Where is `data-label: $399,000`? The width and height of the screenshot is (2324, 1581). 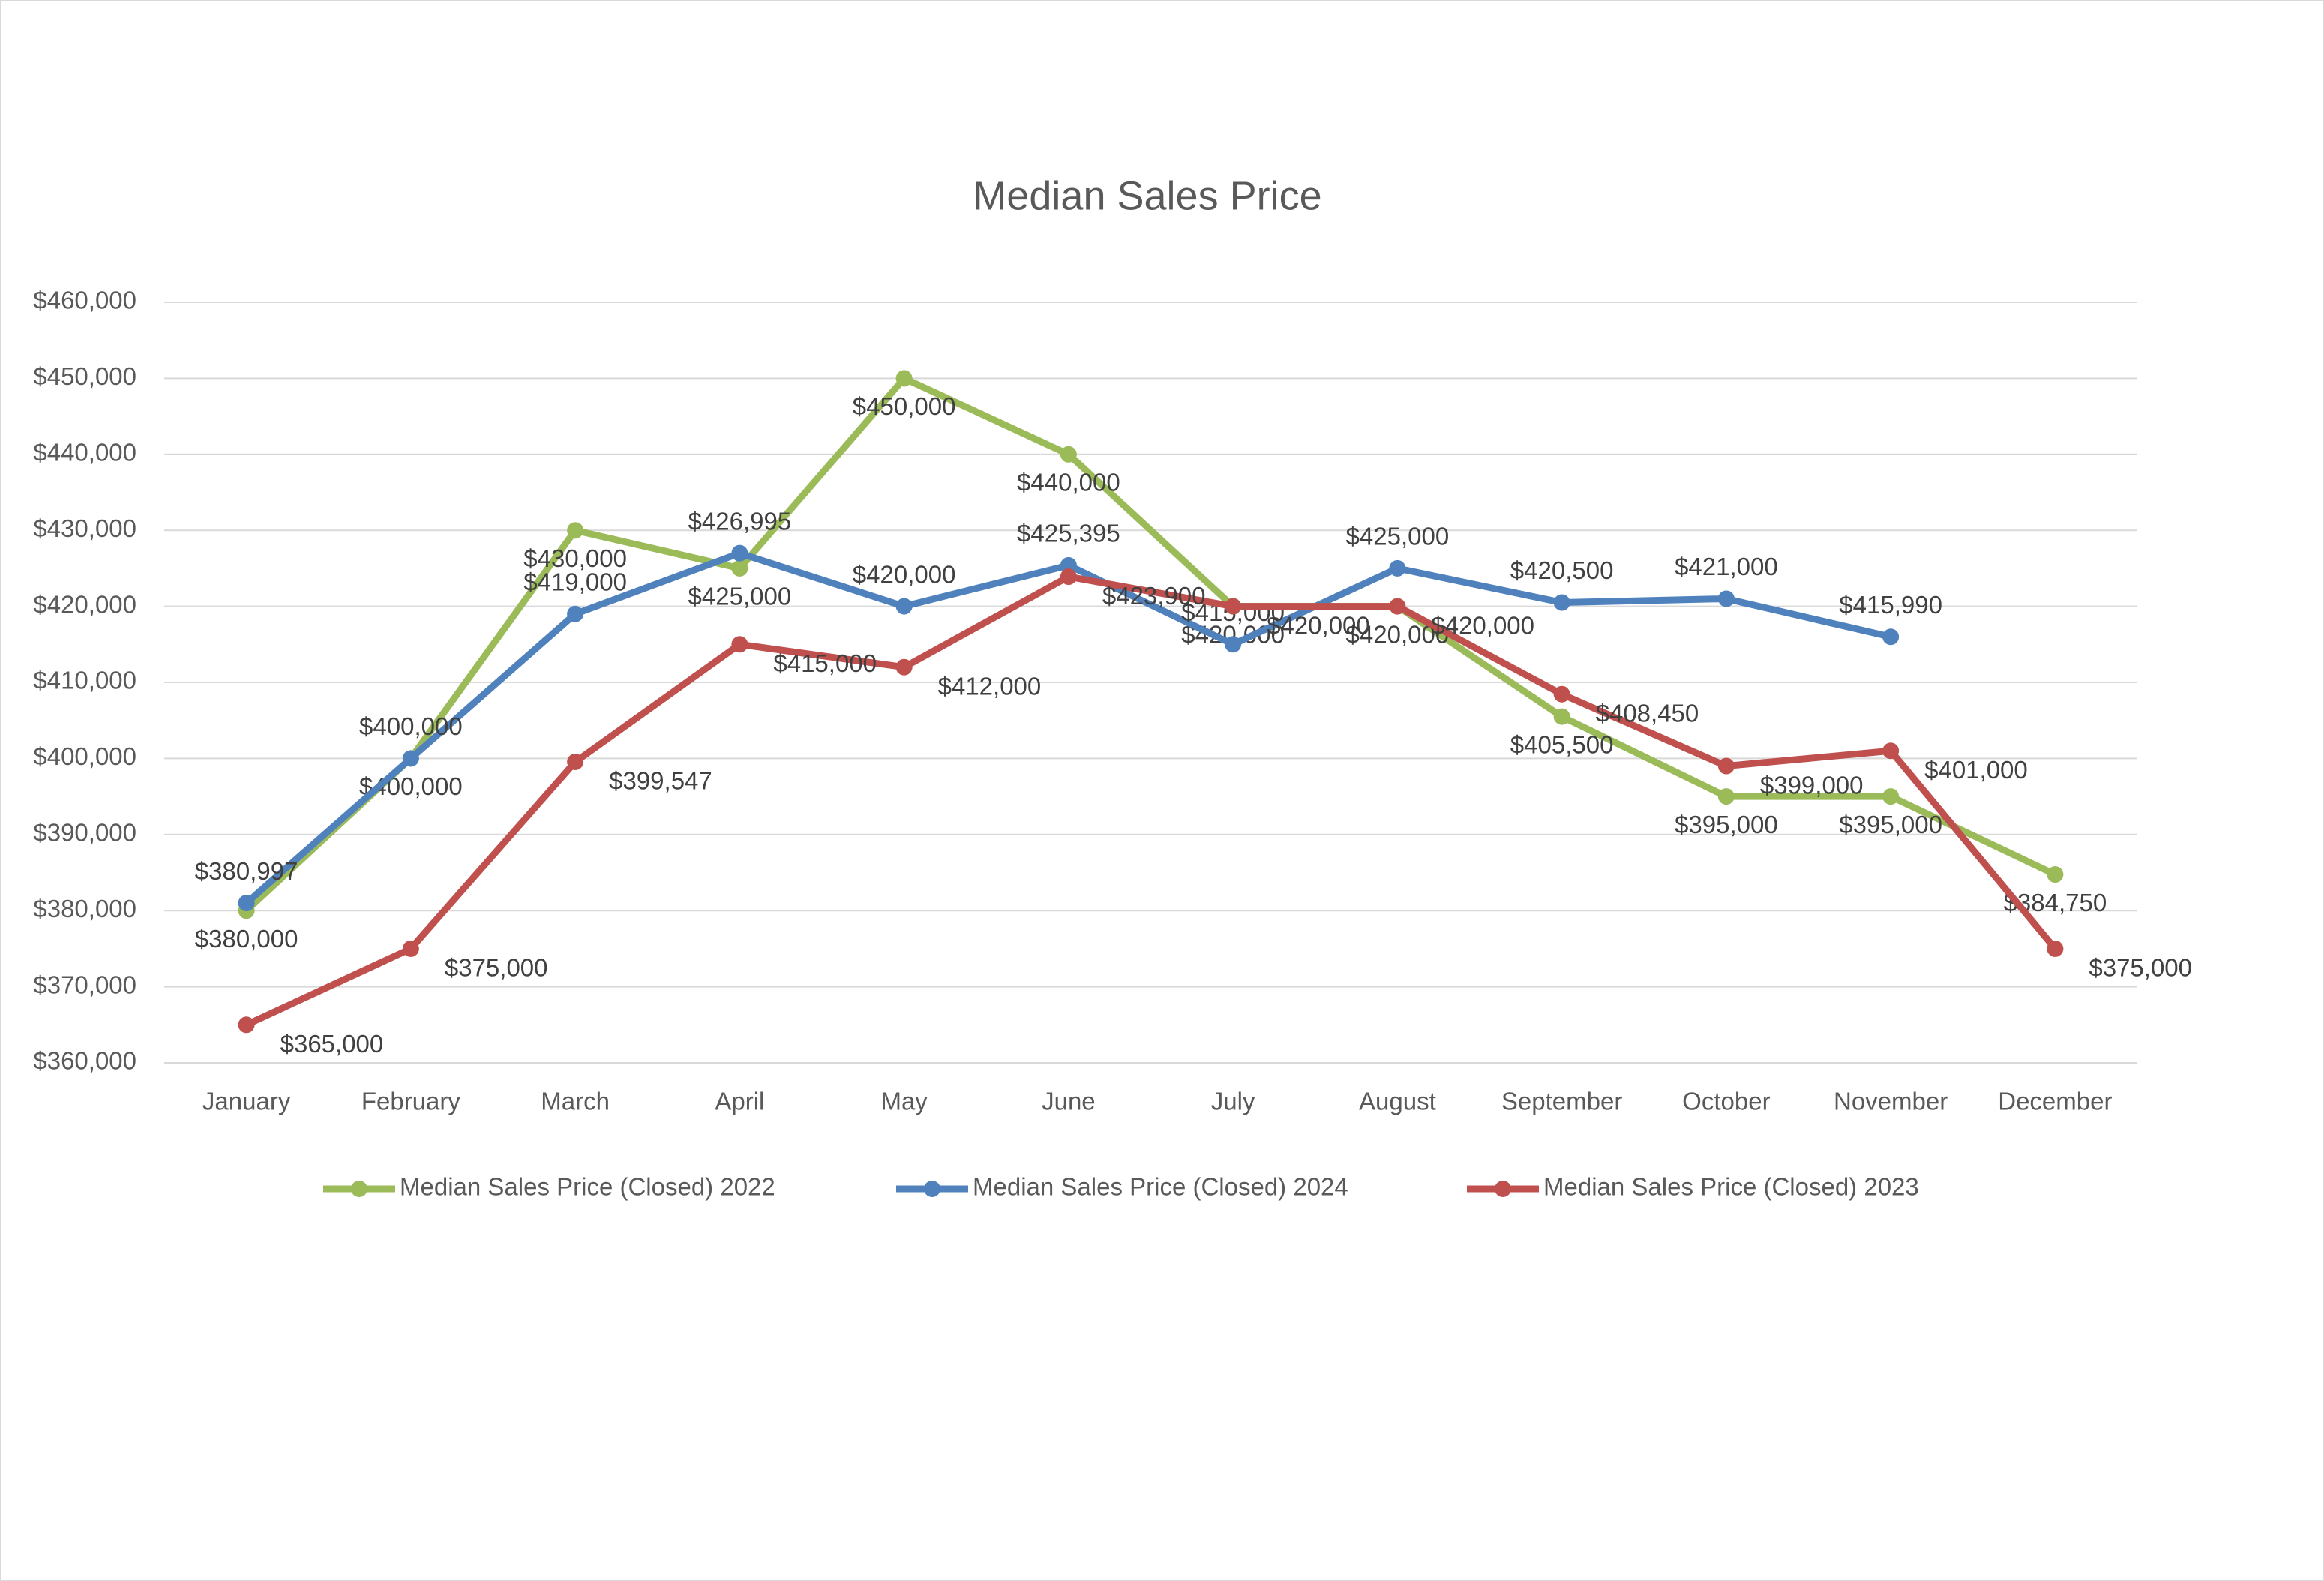 data-label: $399,000 is located at coordinates (1812, 785).